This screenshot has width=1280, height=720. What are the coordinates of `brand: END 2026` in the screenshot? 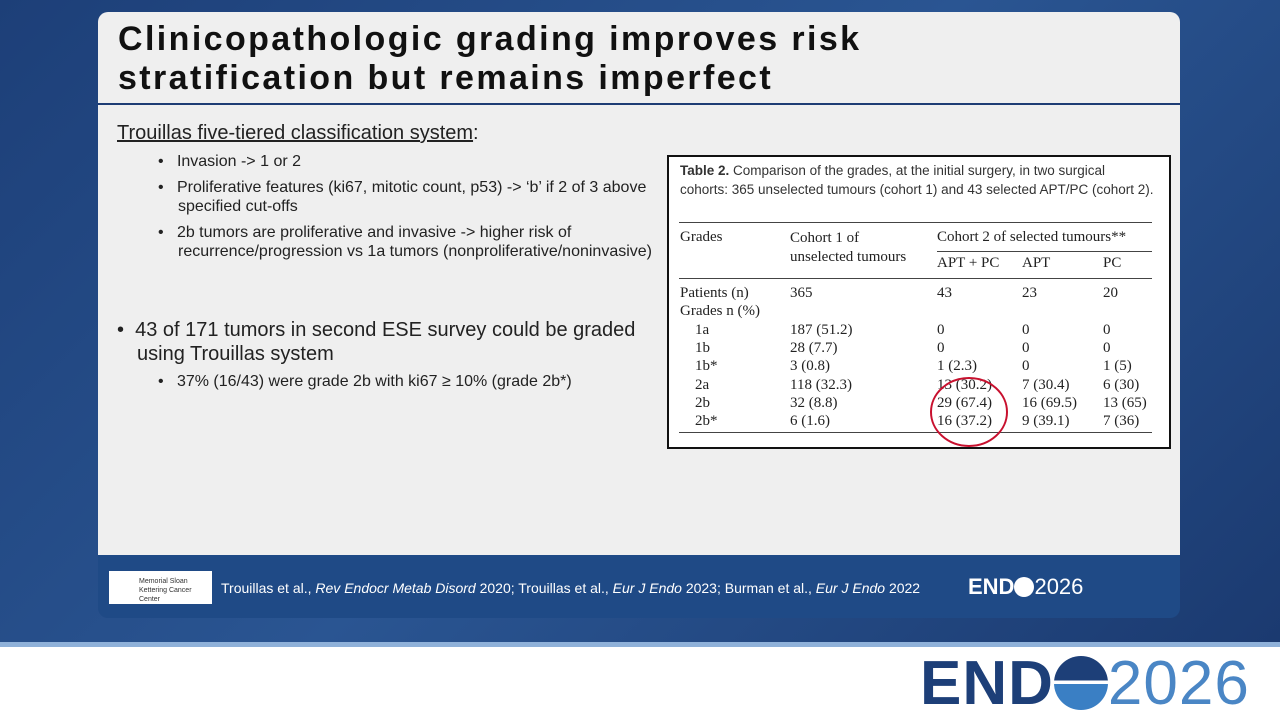 It's located at (1025, 587).